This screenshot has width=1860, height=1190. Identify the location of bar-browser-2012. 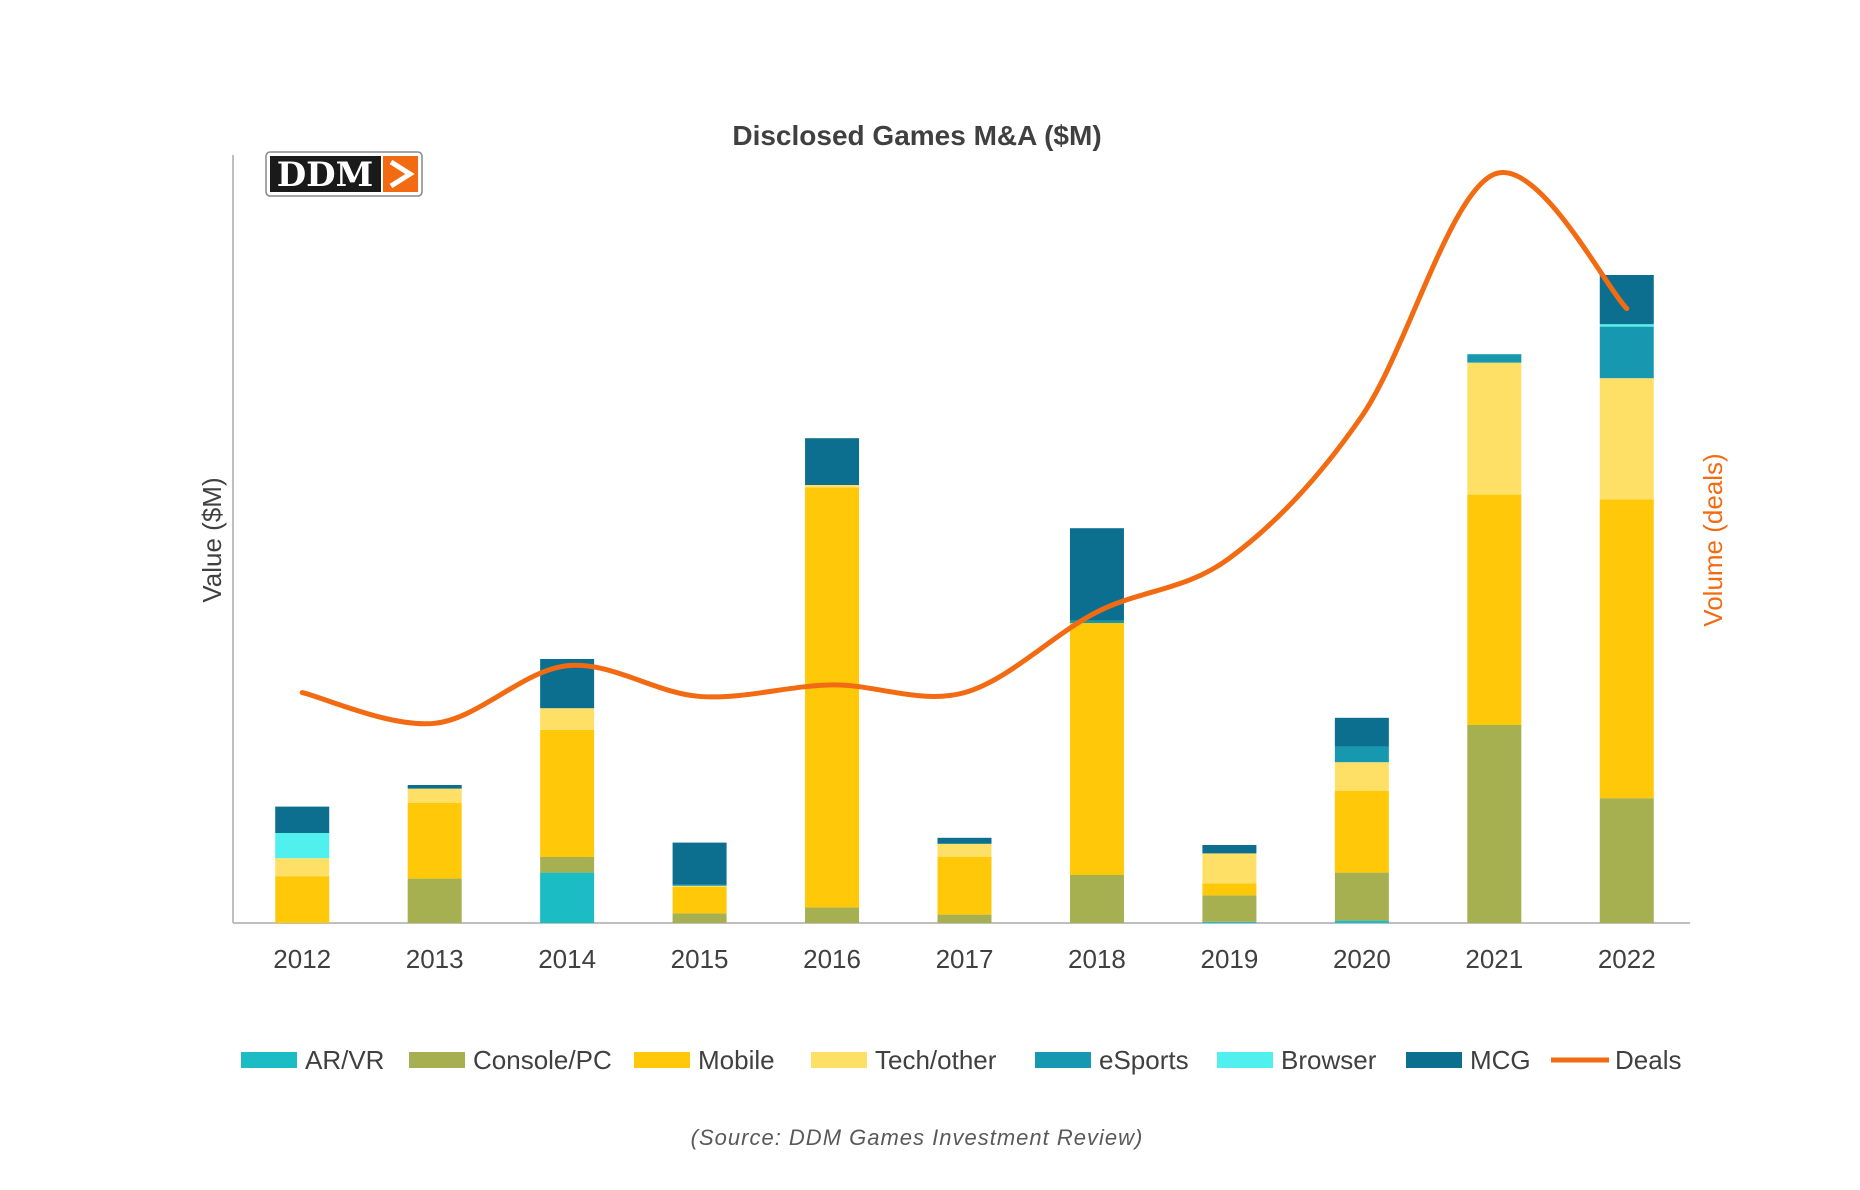
(302, 846).